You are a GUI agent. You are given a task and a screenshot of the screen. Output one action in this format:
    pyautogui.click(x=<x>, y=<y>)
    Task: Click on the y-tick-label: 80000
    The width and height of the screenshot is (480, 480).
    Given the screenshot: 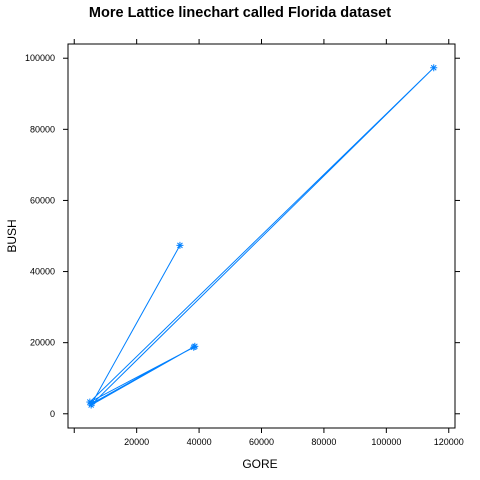 What is the action you would take?
    pyautogui.click(x=42, y=129)
    